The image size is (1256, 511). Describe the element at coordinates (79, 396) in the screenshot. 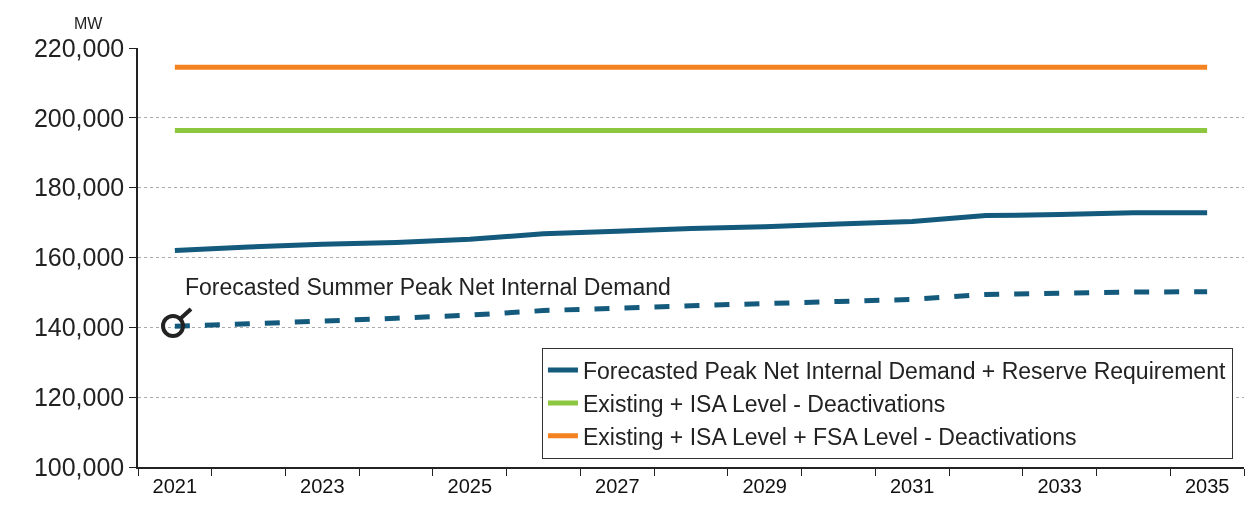

I see `y-tick-label: 120,000` at that location.